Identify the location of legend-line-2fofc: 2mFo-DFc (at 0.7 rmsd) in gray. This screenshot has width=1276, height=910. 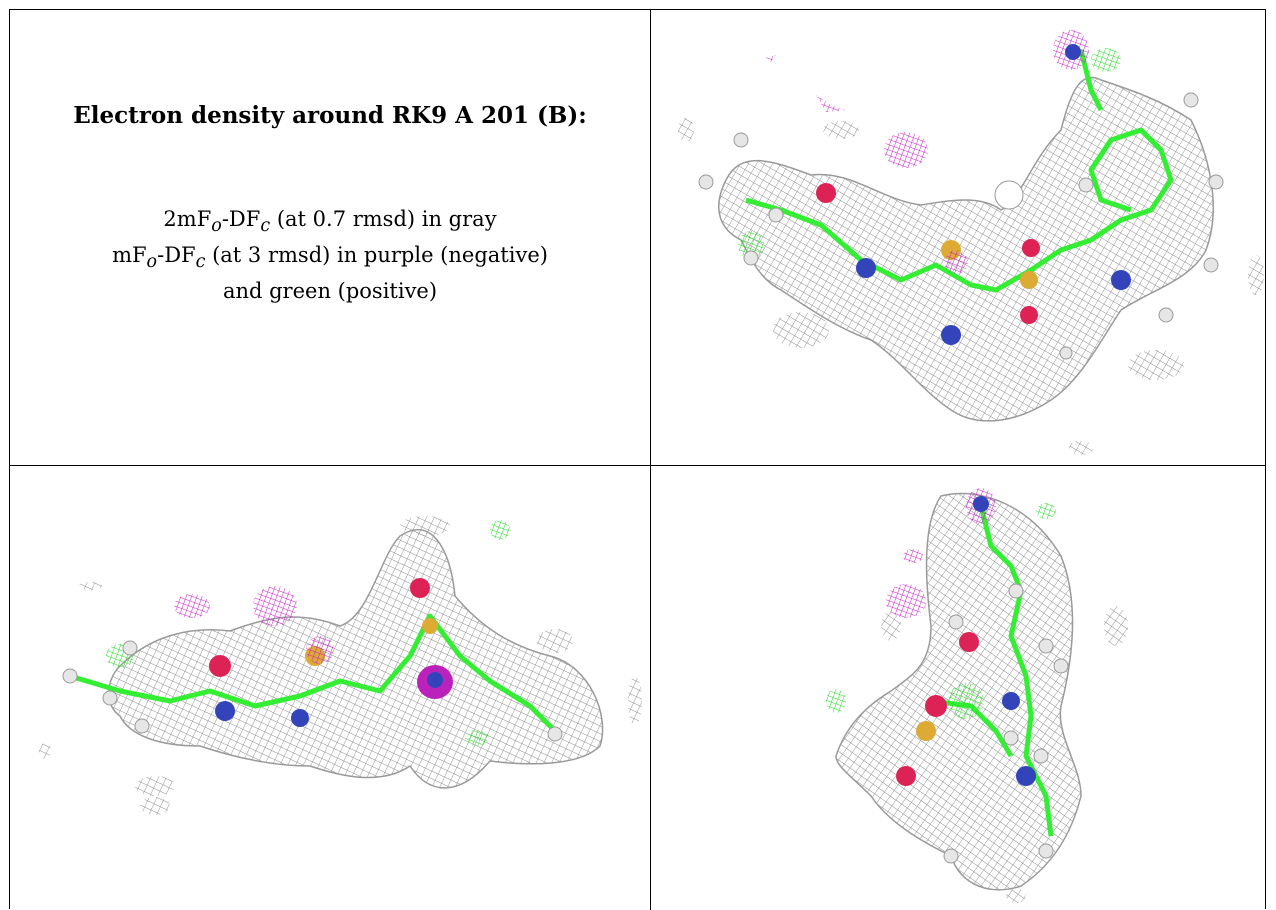
(330, 223).